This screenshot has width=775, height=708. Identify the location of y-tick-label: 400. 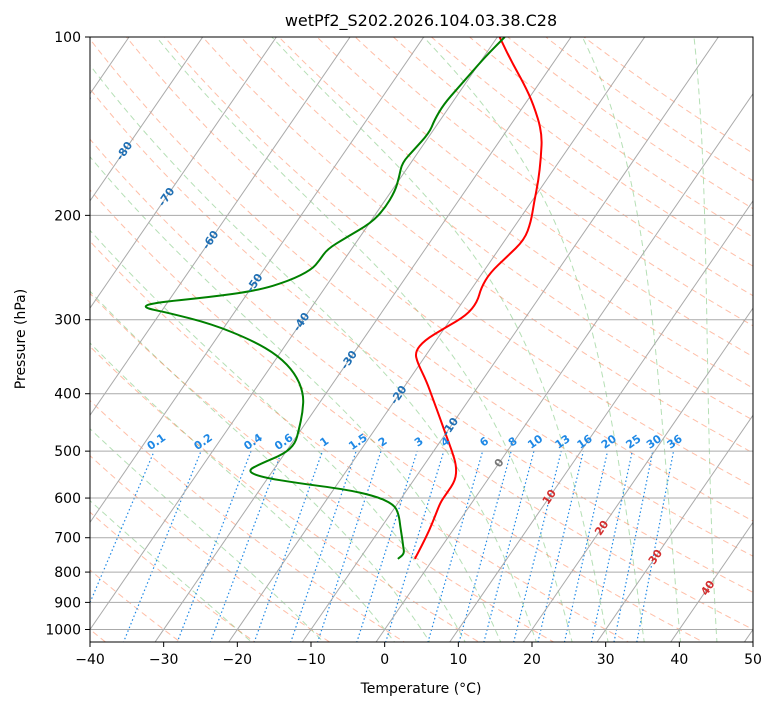
(67, 395).